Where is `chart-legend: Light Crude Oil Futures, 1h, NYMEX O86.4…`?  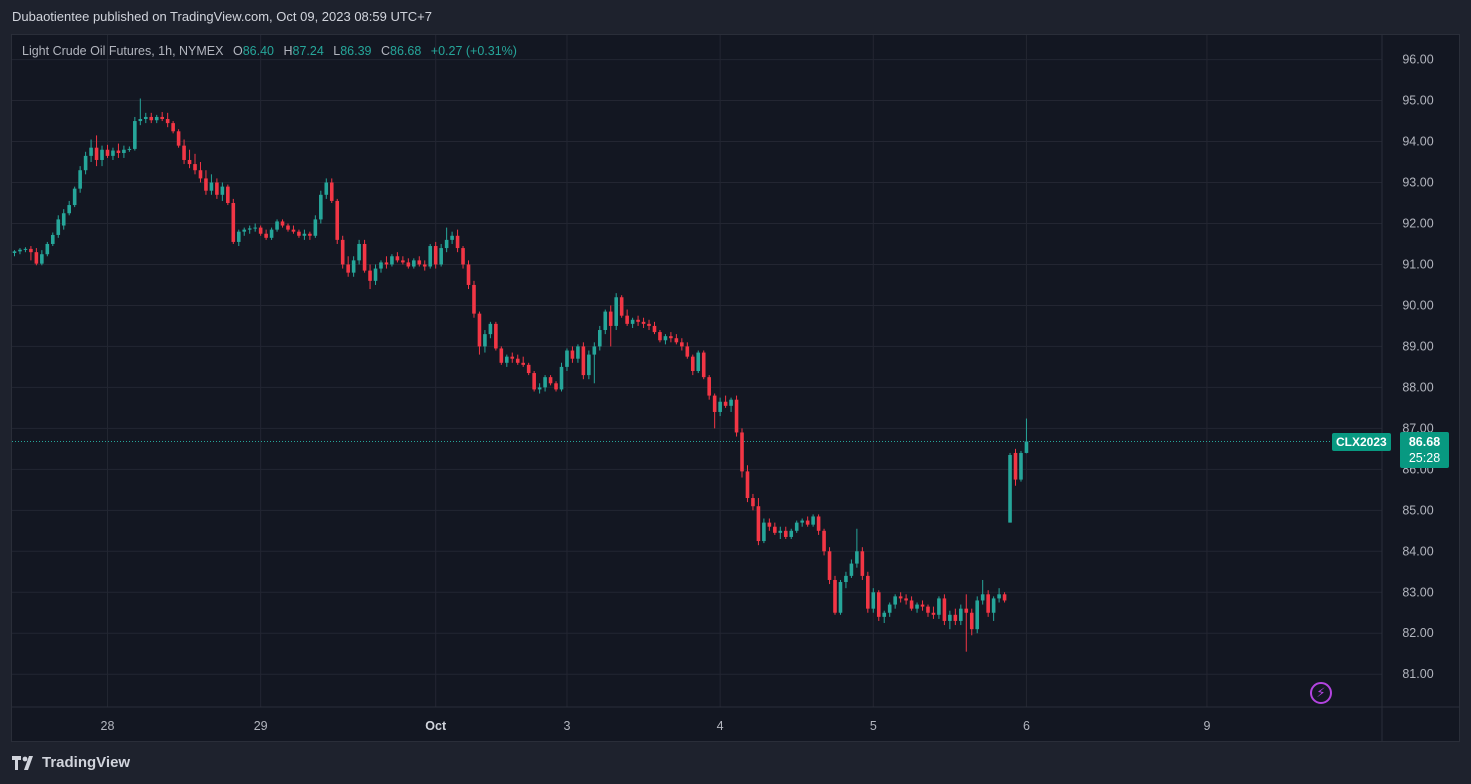 chart-legend: Light Crude Oil Futures, 1h, NYMEX O86.4… is located at coordinates (269, 51).